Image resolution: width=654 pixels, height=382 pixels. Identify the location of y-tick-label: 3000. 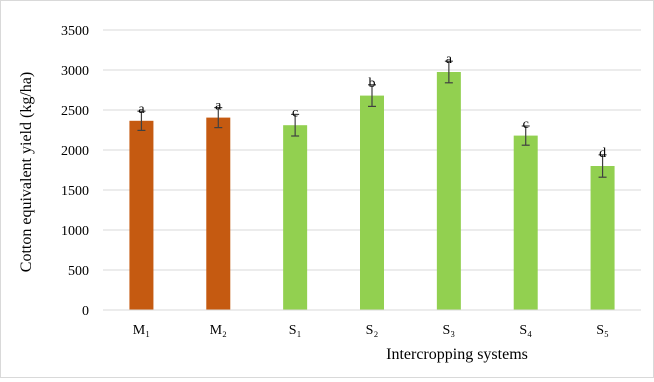
(75, 71).